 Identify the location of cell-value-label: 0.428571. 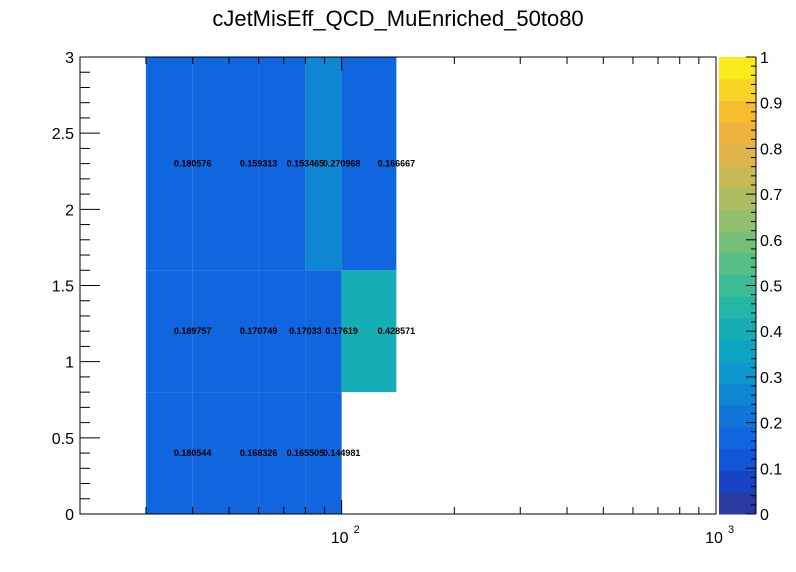
(397, 331).